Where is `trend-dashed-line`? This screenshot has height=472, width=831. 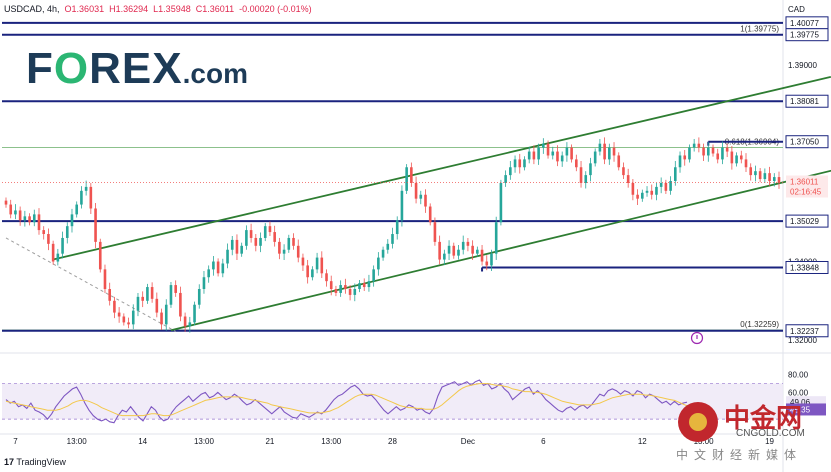 trend-dashed-line is located at coordinates (90, 284).